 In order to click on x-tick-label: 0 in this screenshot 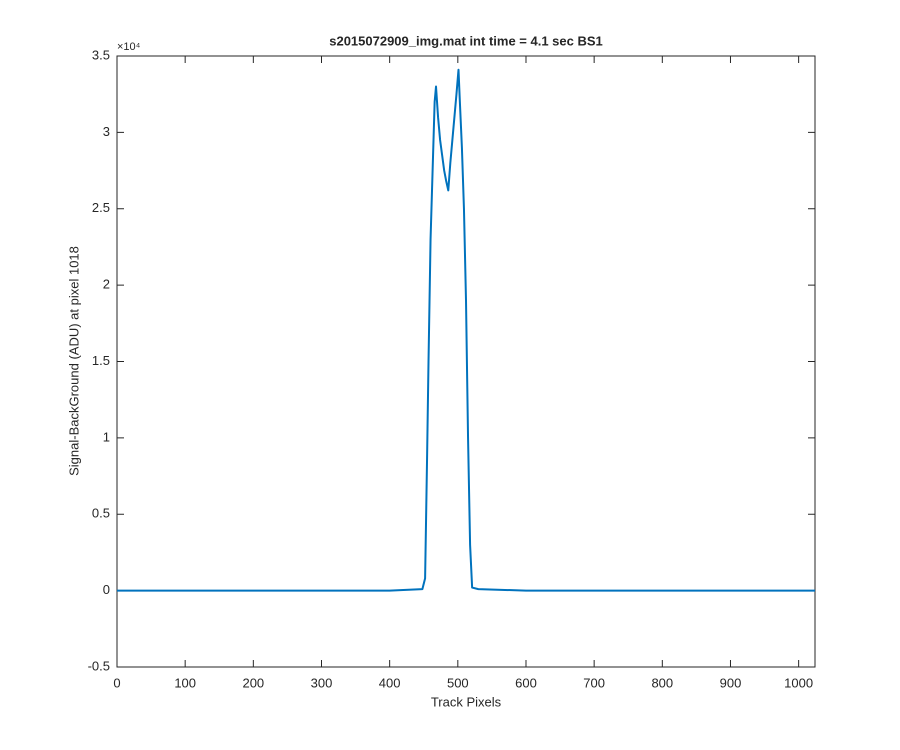, I will do `click(116, 682)`.